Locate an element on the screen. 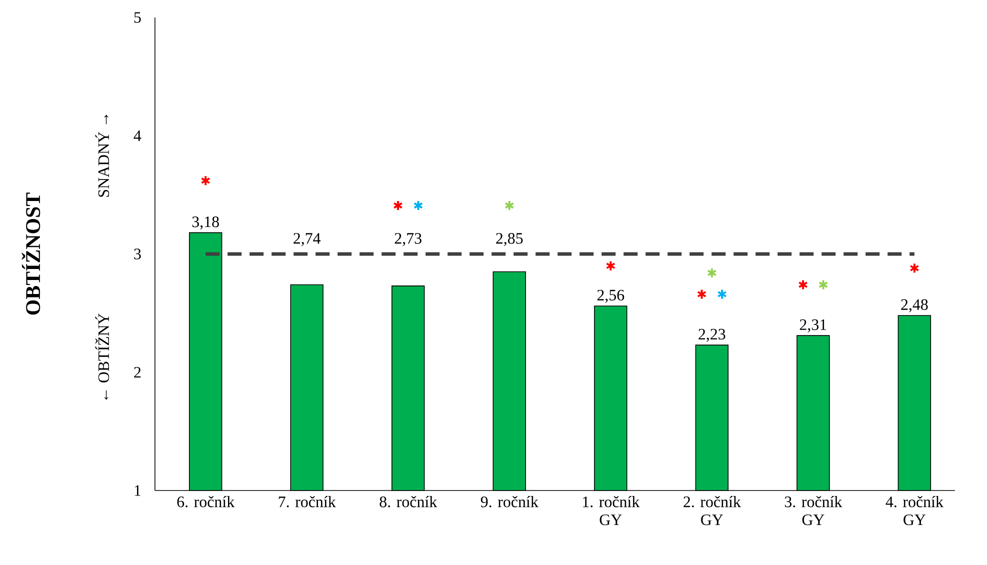 Image resolution: width=987 pixels, height=565 pixels. y-tick-label: 2 is located at coordinates (137, 372).